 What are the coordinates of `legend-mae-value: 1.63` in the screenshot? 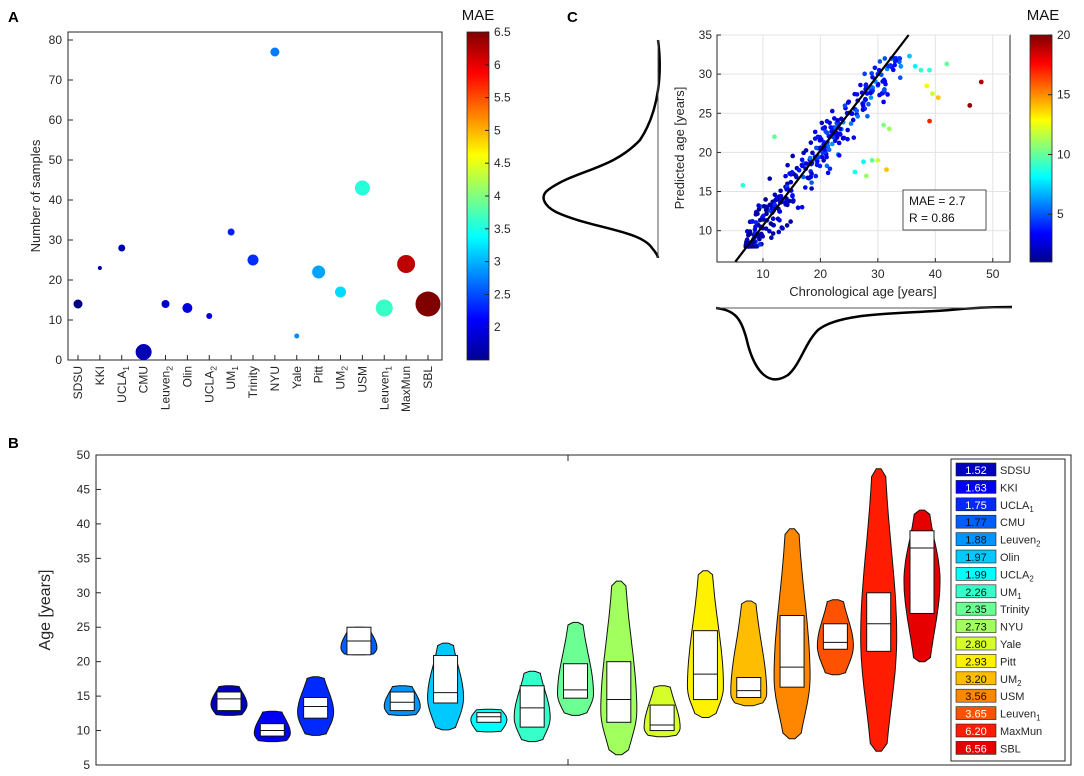 It's located at (975, 488).